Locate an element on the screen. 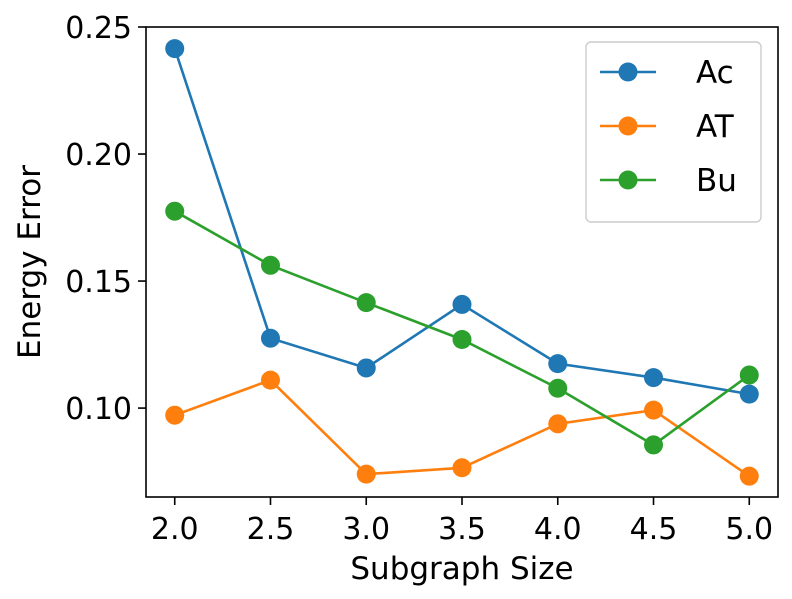 The image size is (792, 599). x-tick-label: 4.5 is located at coordinates (654, 529).